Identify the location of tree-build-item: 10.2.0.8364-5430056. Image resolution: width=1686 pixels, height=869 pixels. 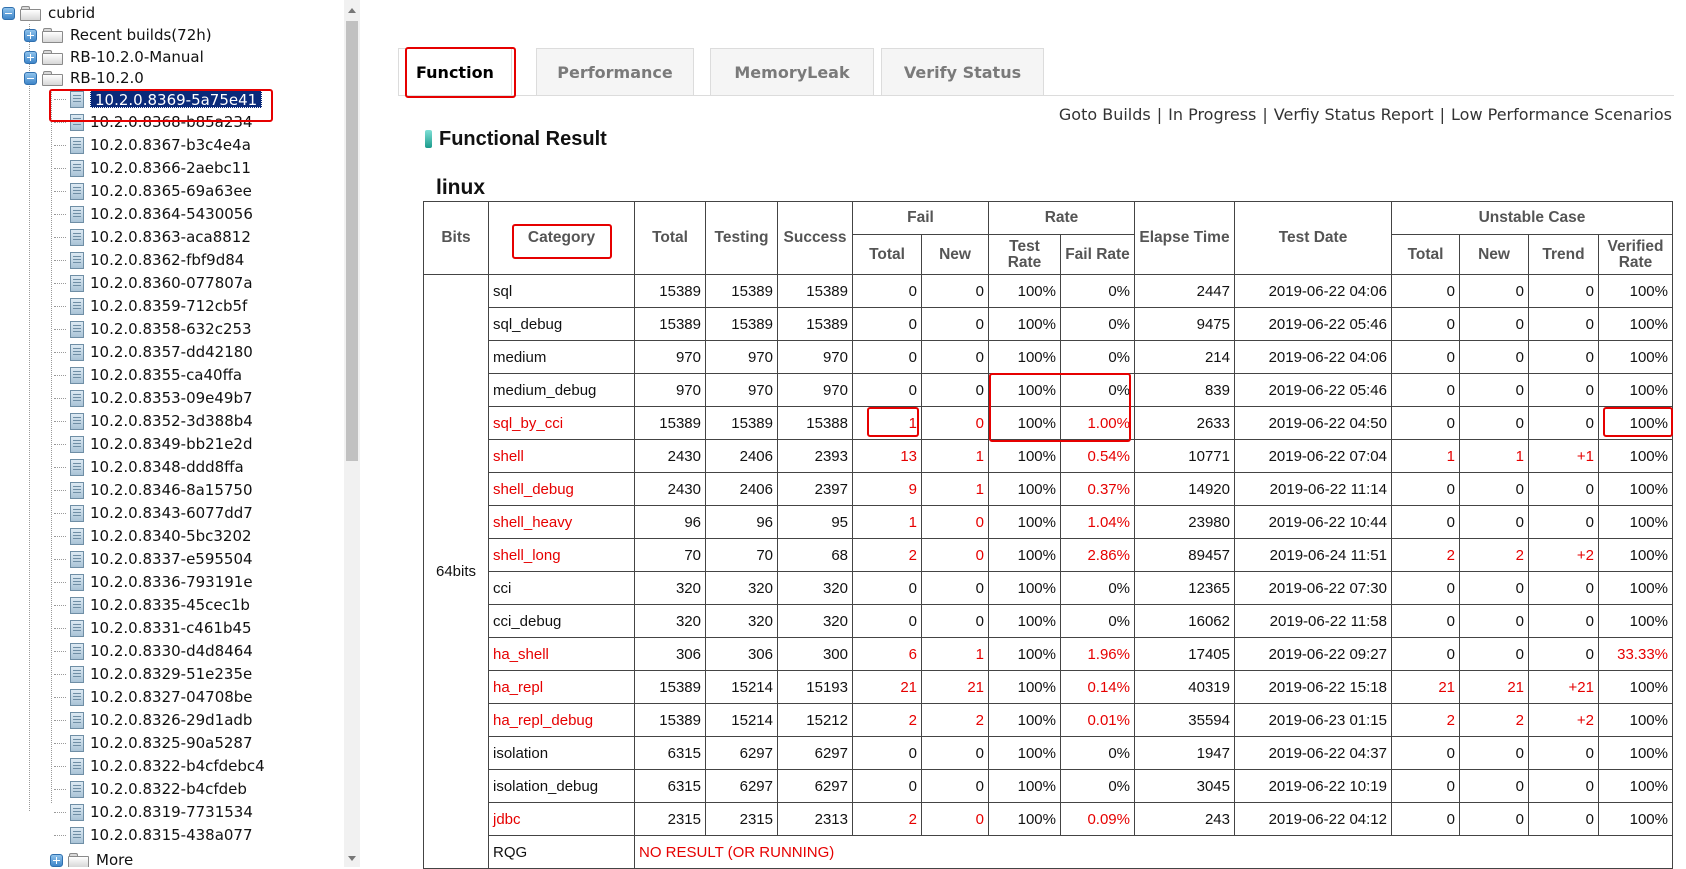
(172, 214).